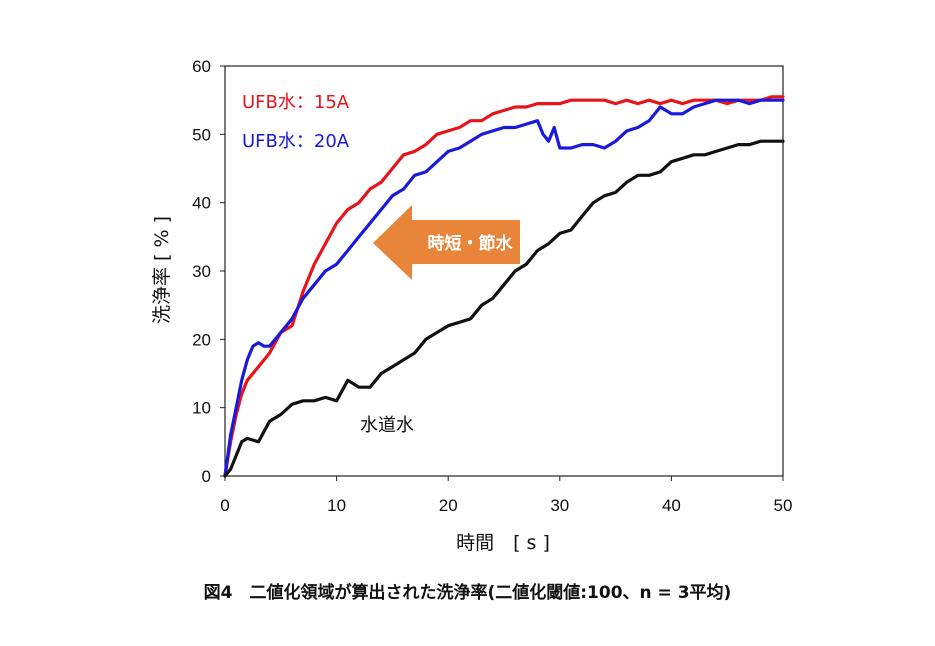  I want to click on x-tick-label: 10, so click(336, 505).